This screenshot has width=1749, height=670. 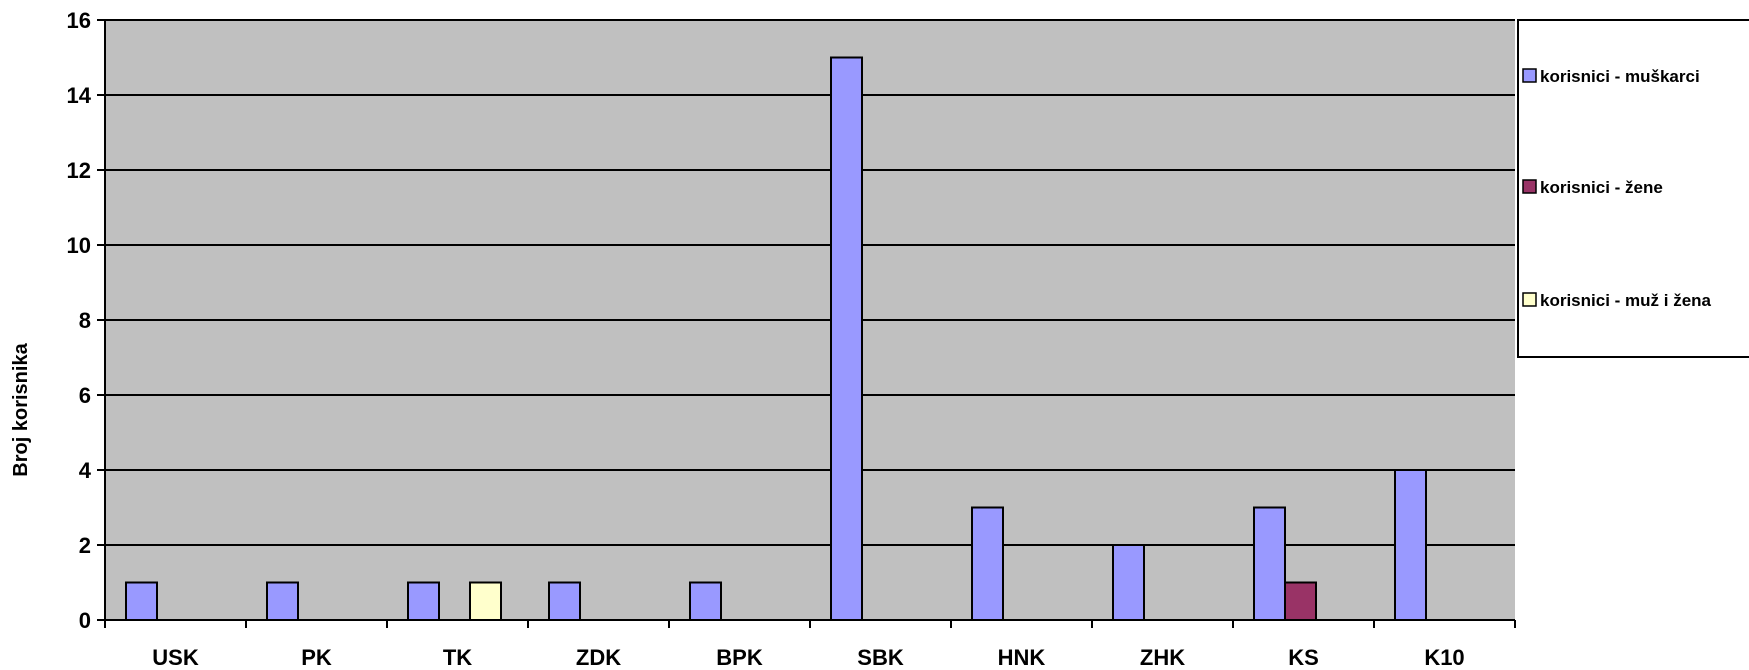 I want to click on legend-label: korisnici - muž i žena, so click(x=1626, y=300).